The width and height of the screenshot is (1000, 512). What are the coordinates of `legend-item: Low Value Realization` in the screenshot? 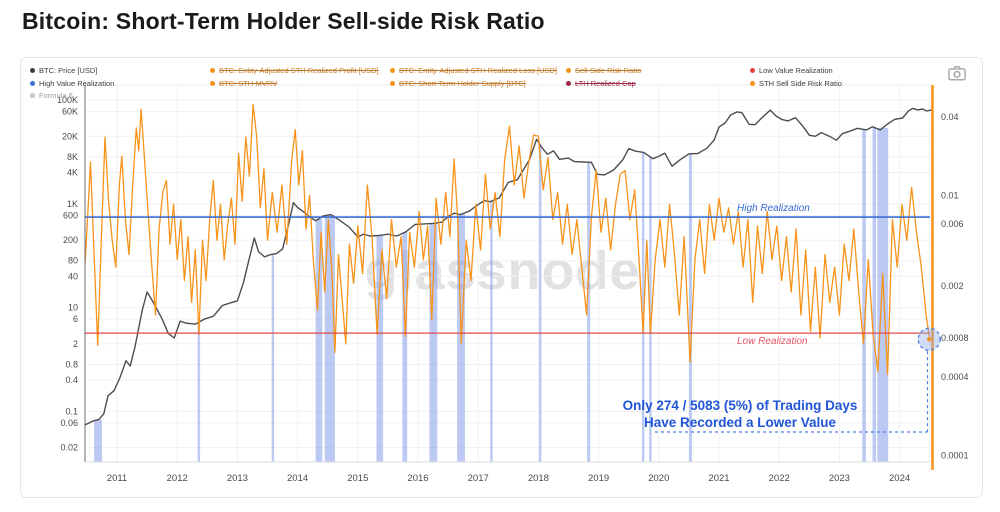 It's located at (843, 70).